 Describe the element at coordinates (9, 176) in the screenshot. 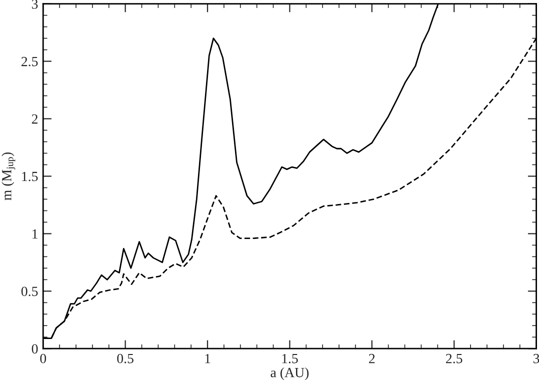

I see `y-axis-title: m (M$_{jup}$)` at that location.